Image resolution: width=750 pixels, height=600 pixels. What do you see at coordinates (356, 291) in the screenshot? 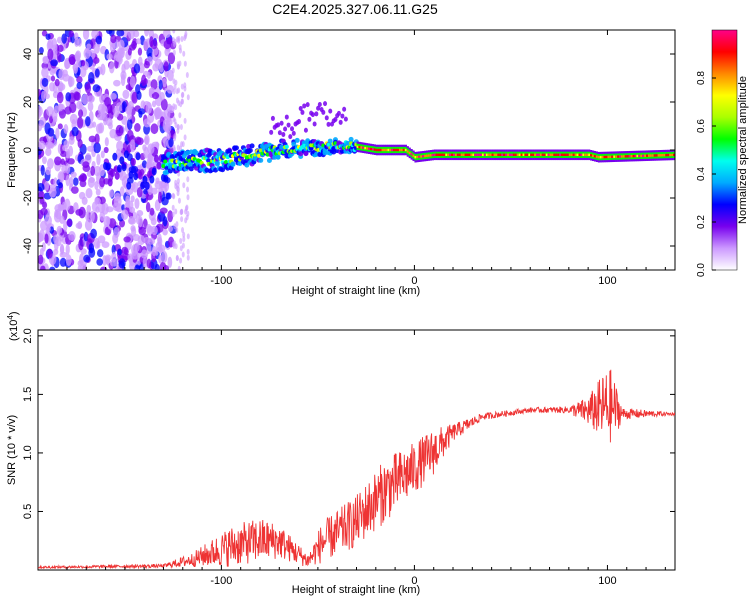
I see `spectrogram-x-label: Height of straight line (km)` at bounding box center [356, 291].